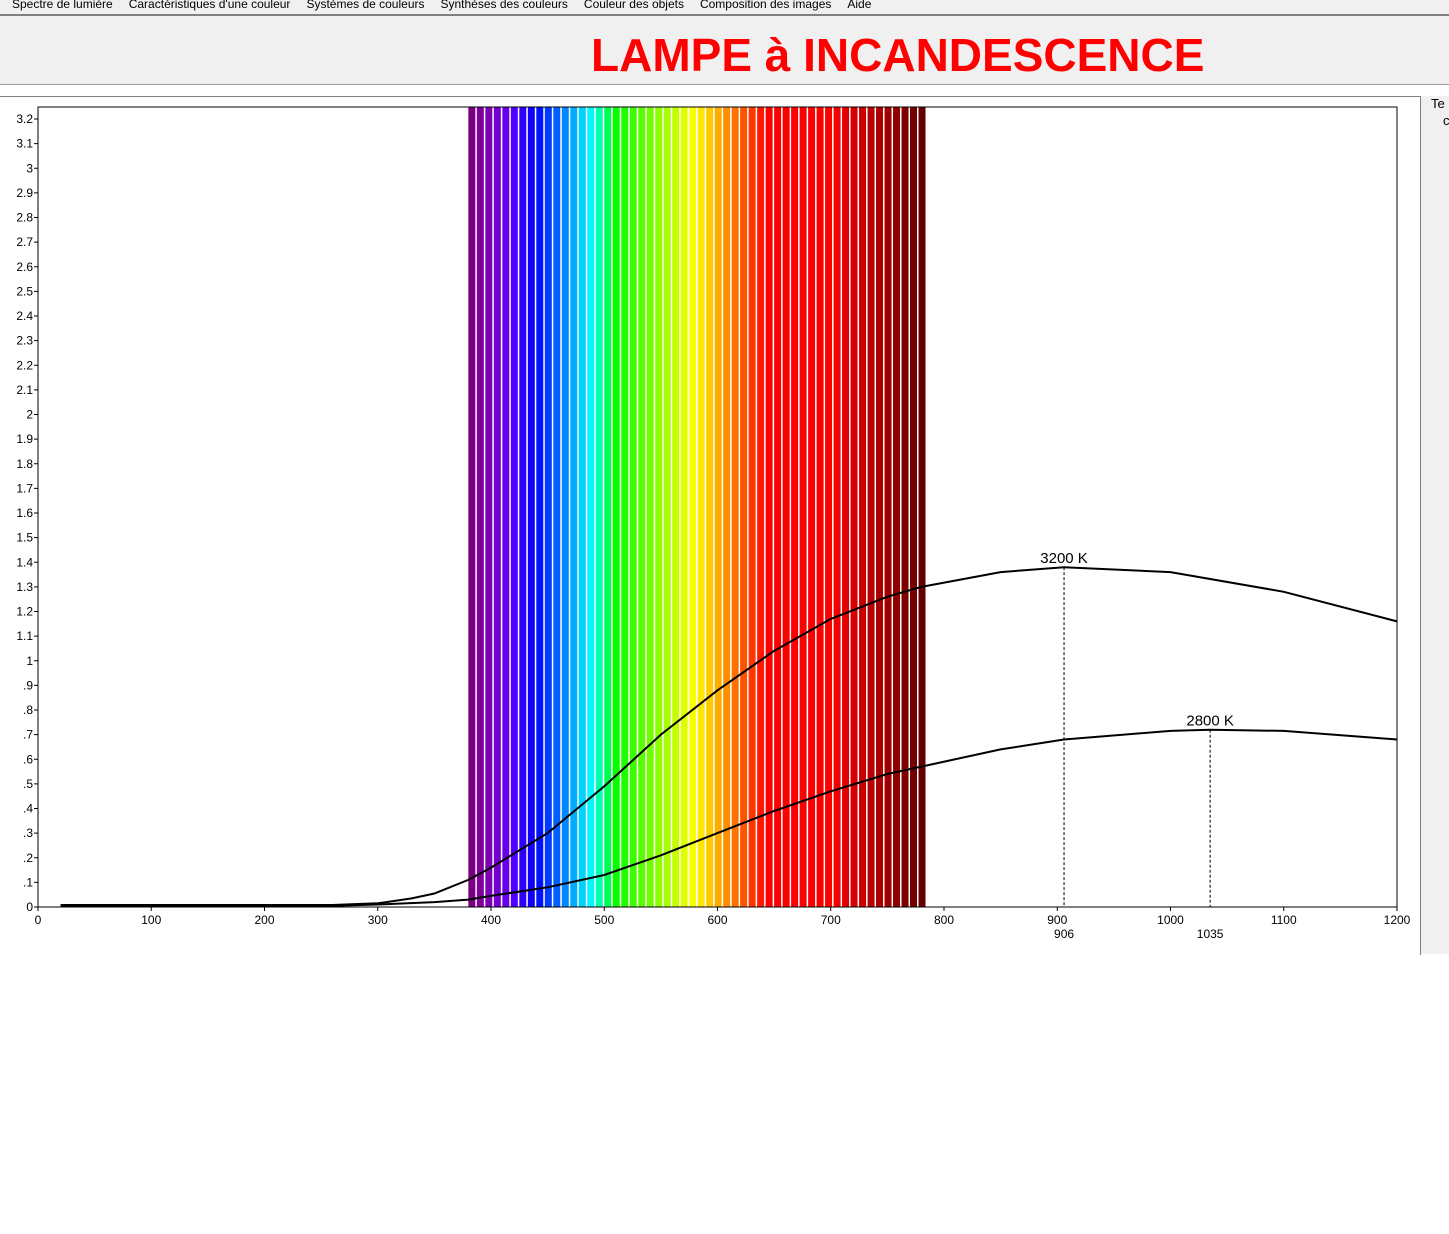 The width and height of the screenshot is (1449, 1234). Describe the element at coordinates (24, 341) in the screenshot. I see `y-tick-label: 2.3` at that location.